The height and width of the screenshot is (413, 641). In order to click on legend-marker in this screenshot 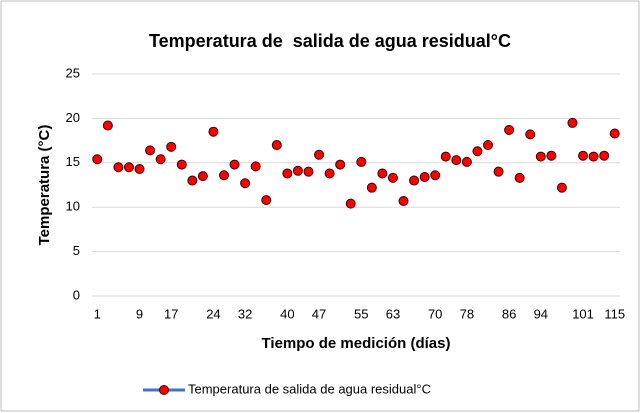, I will do `click(164, 390)`.